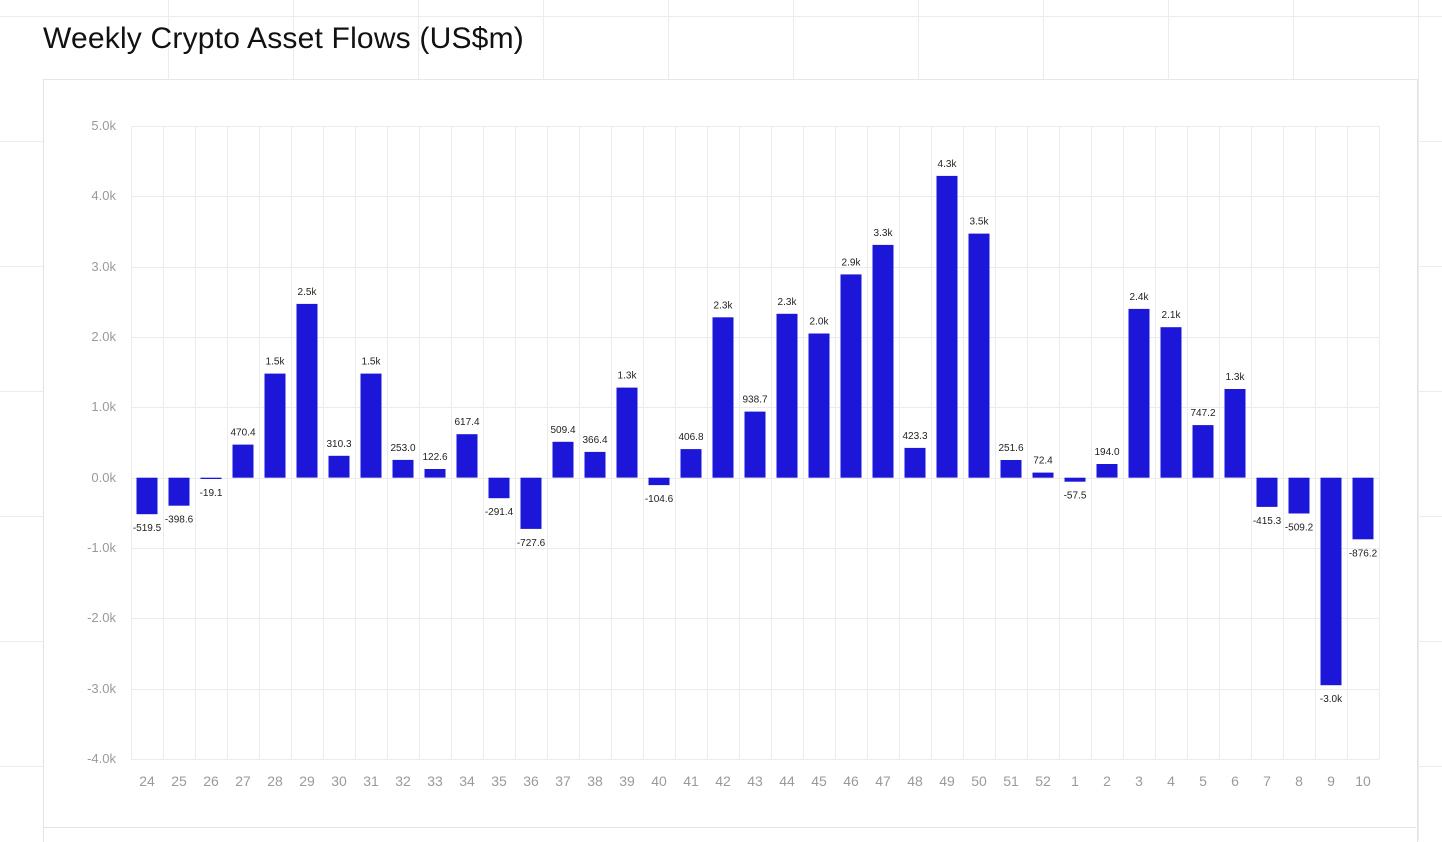 The image size is (1442, 842). Describe the element at coordinates (101, 617) in the screenshot. I see `y-tick-label: -2.0k` at that location.